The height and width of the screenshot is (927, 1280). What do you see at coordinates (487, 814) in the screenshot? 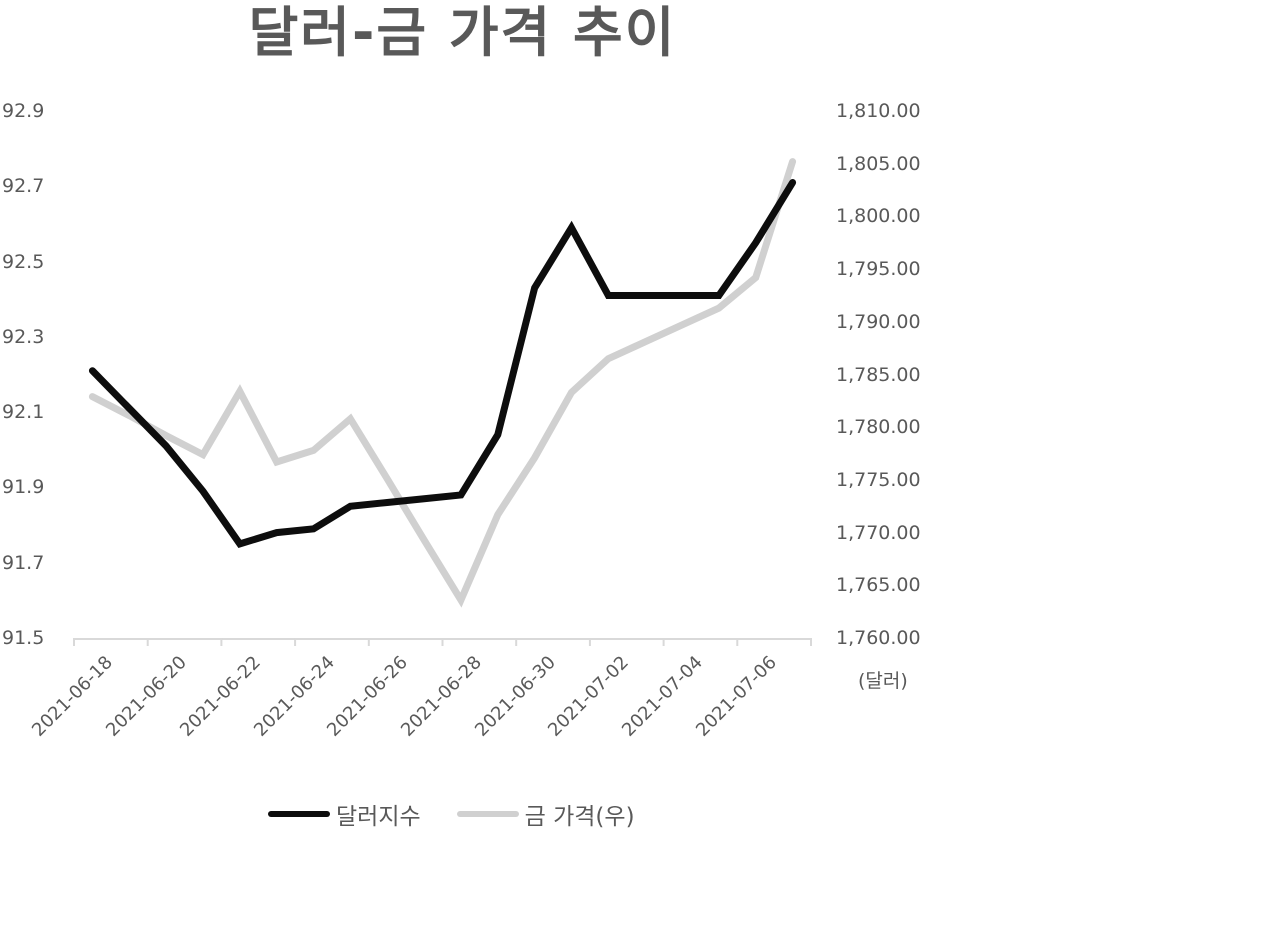
I see `legend-swatch-gold-price` at bounding box center [487, 814].